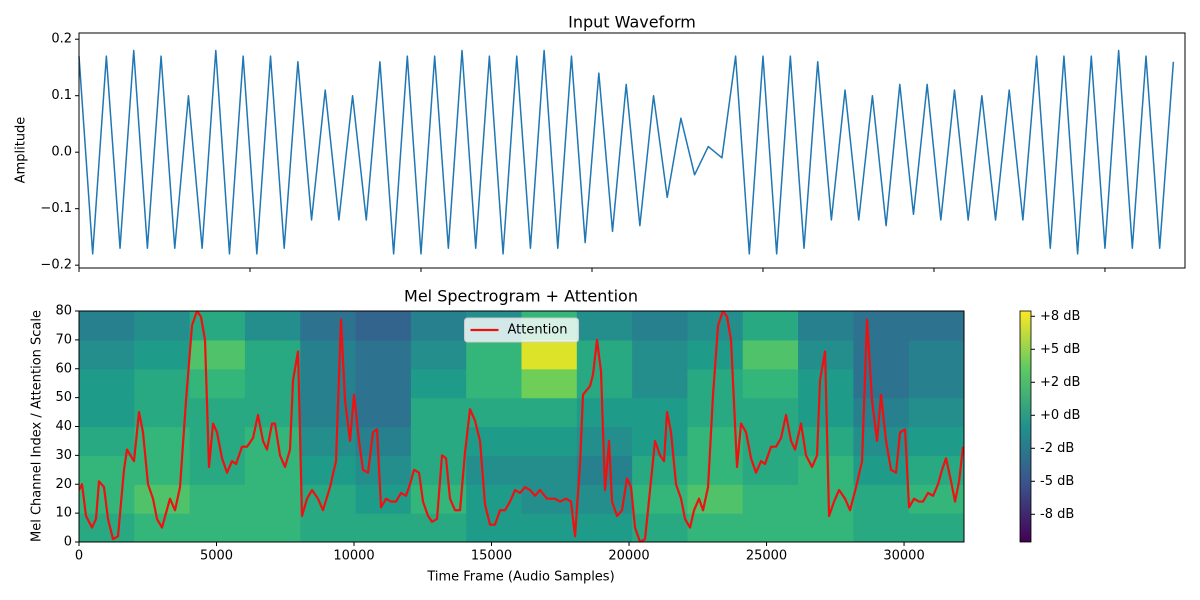 The width and height of the screenshot is (1200, 600). What do you see at coordinates (1060, 316) in the screenshot?
I see `colorbar-tick-label: +8 dB` at bounding box center [1060, 316].